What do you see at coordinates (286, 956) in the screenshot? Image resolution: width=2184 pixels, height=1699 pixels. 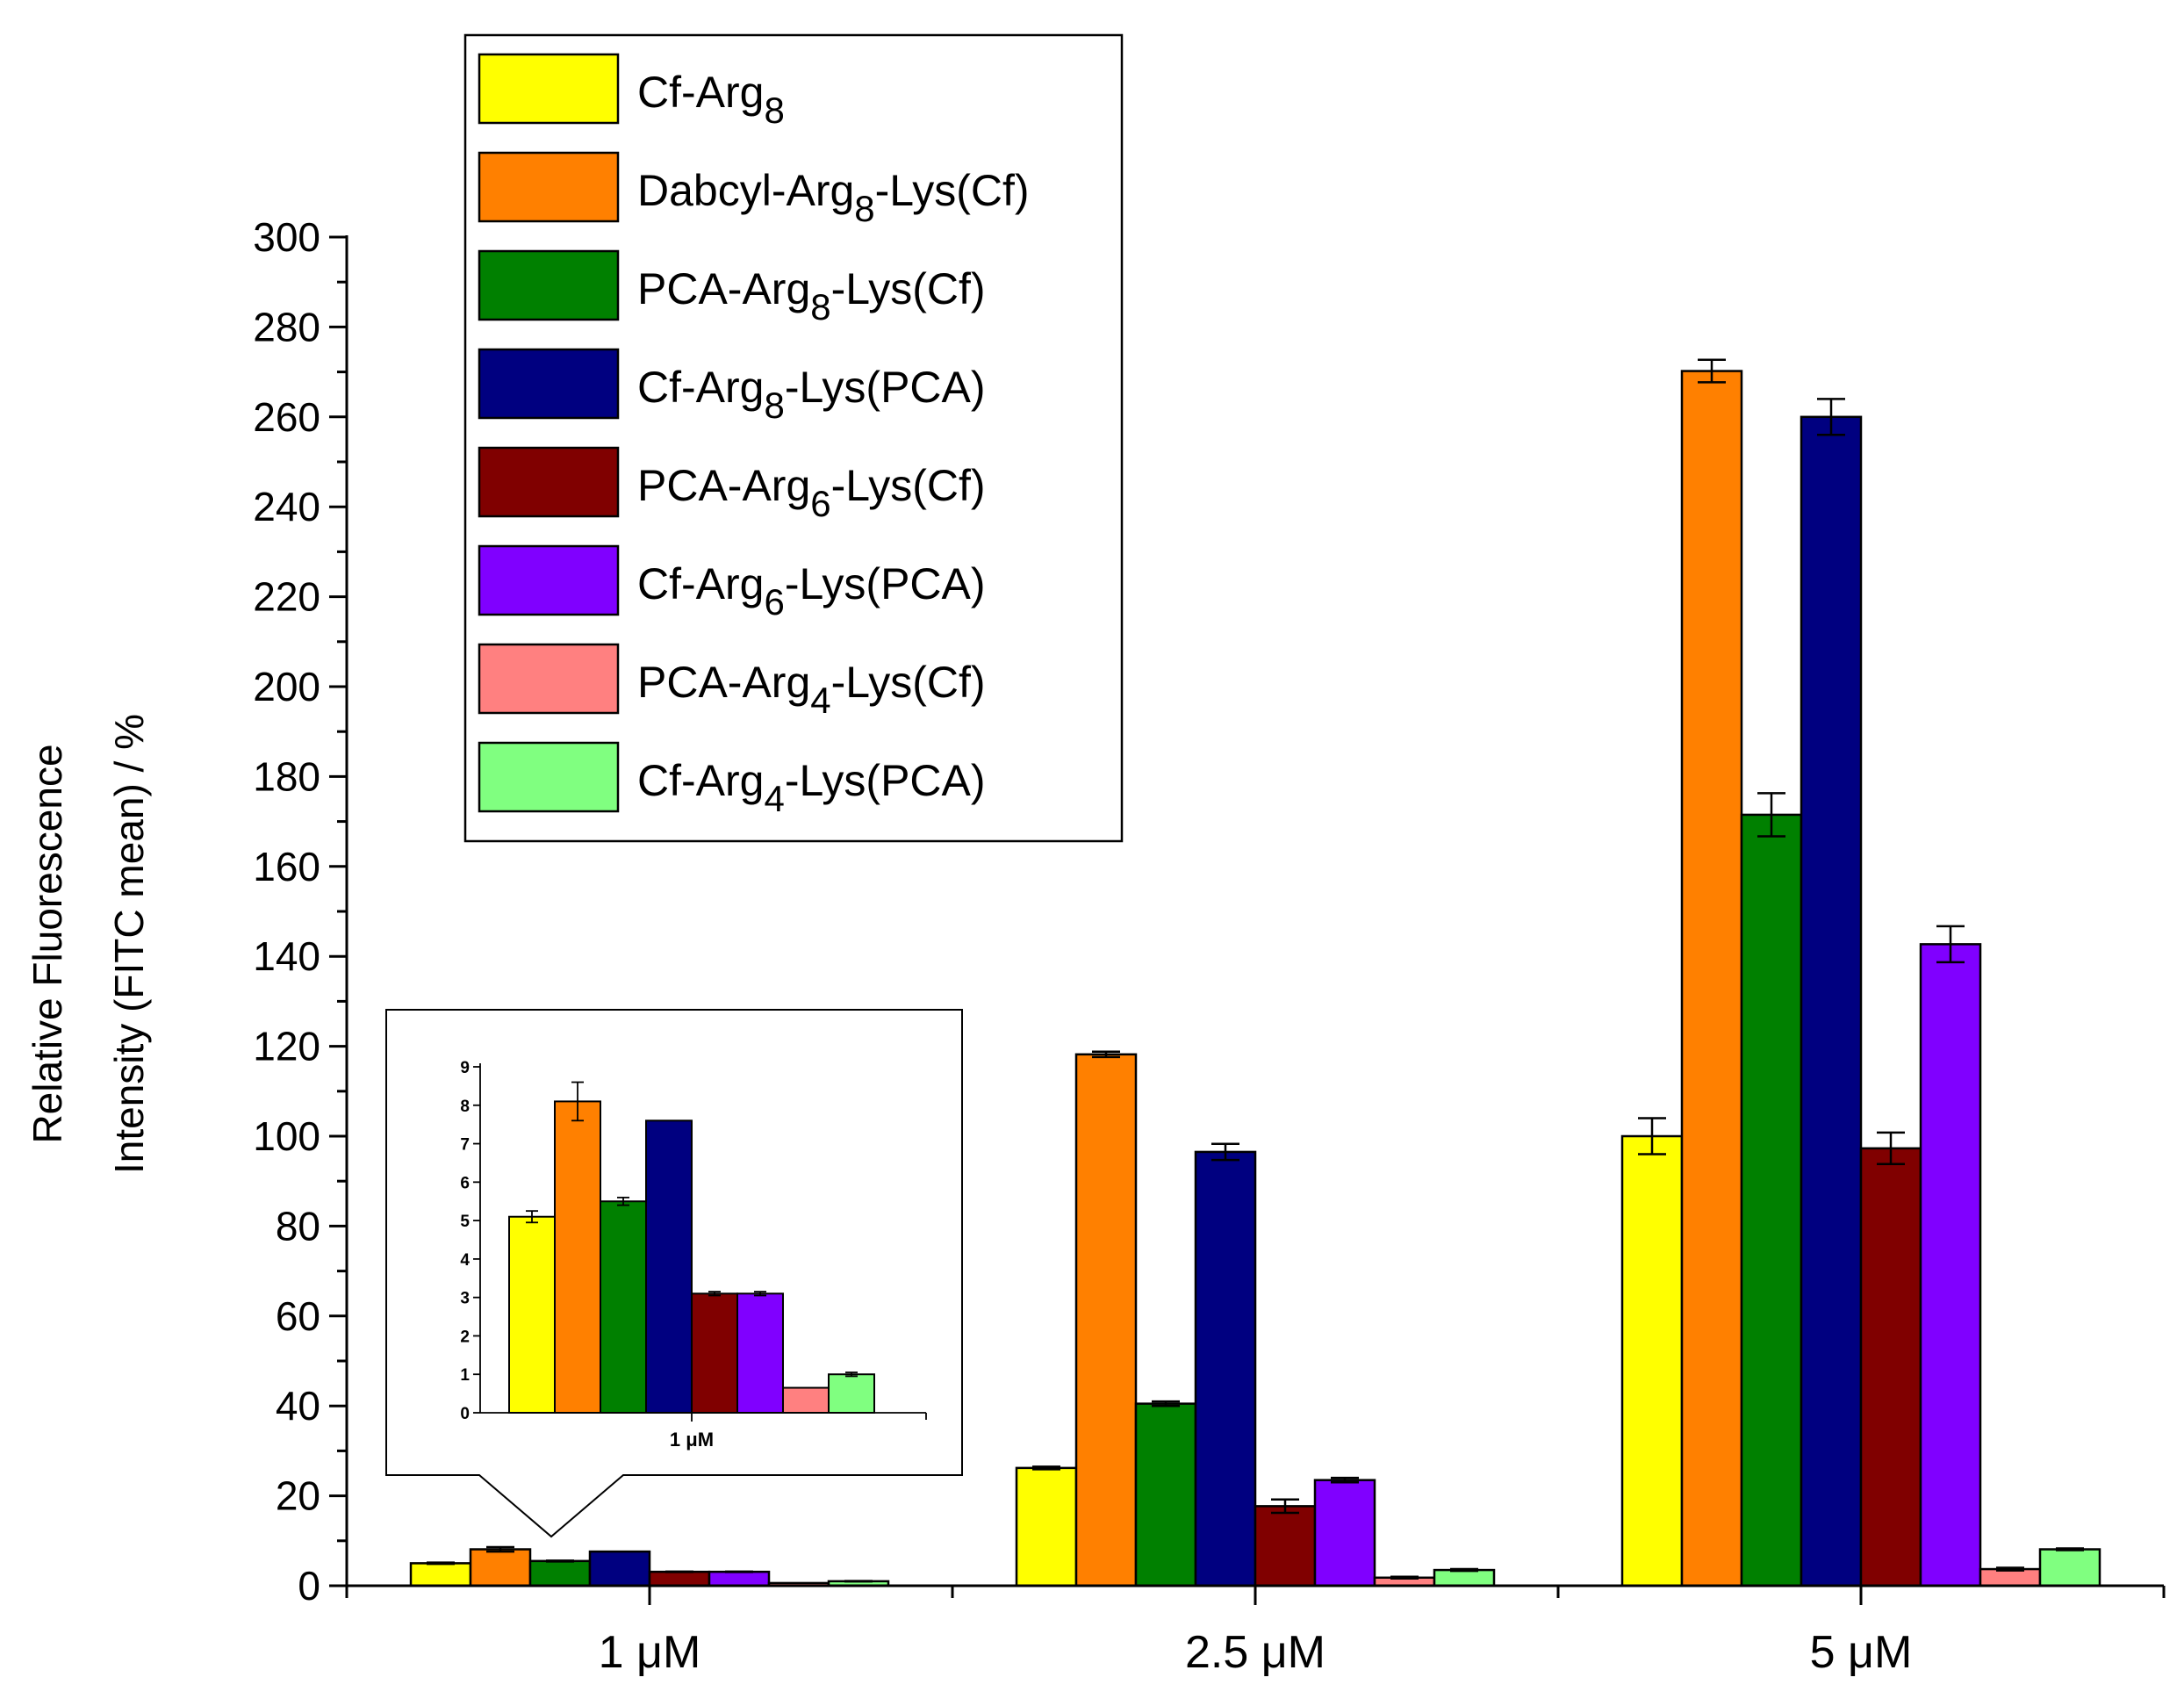 I see `y-tick-label: 140` at bounding box center [286, 956].